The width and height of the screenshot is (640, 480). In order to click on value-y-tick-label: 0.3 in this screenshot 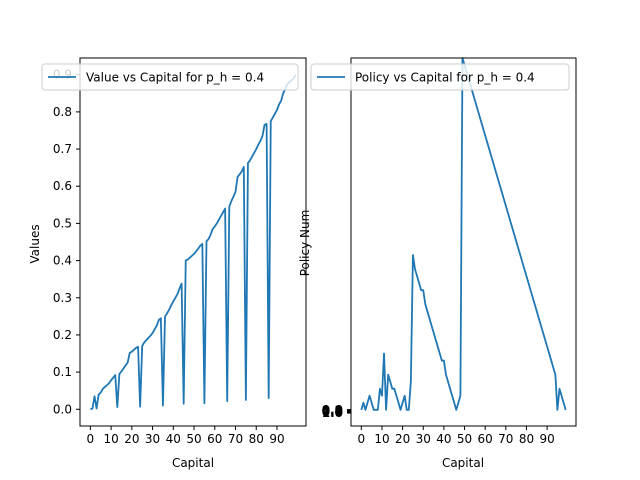, I will do `click(62, 298)`.